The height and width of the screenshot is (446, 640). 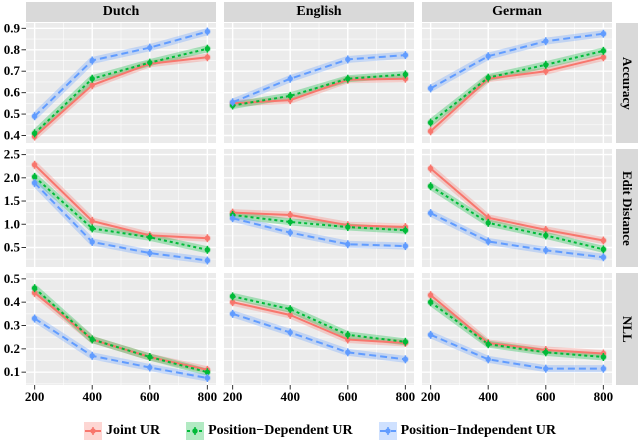 What do you see at coordinates (627, 329) in the screenshot?
I see `facet-strip-nll: NLL` at bounding box center [627, 329].